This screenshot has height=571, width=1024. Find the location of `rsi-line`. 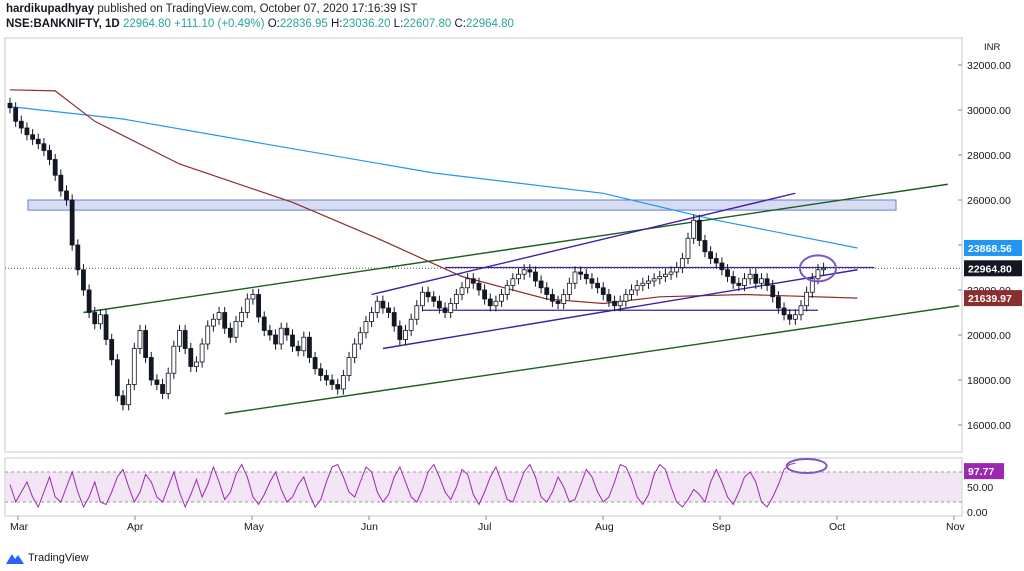

rsi-line is located at coordinates (402, 485).